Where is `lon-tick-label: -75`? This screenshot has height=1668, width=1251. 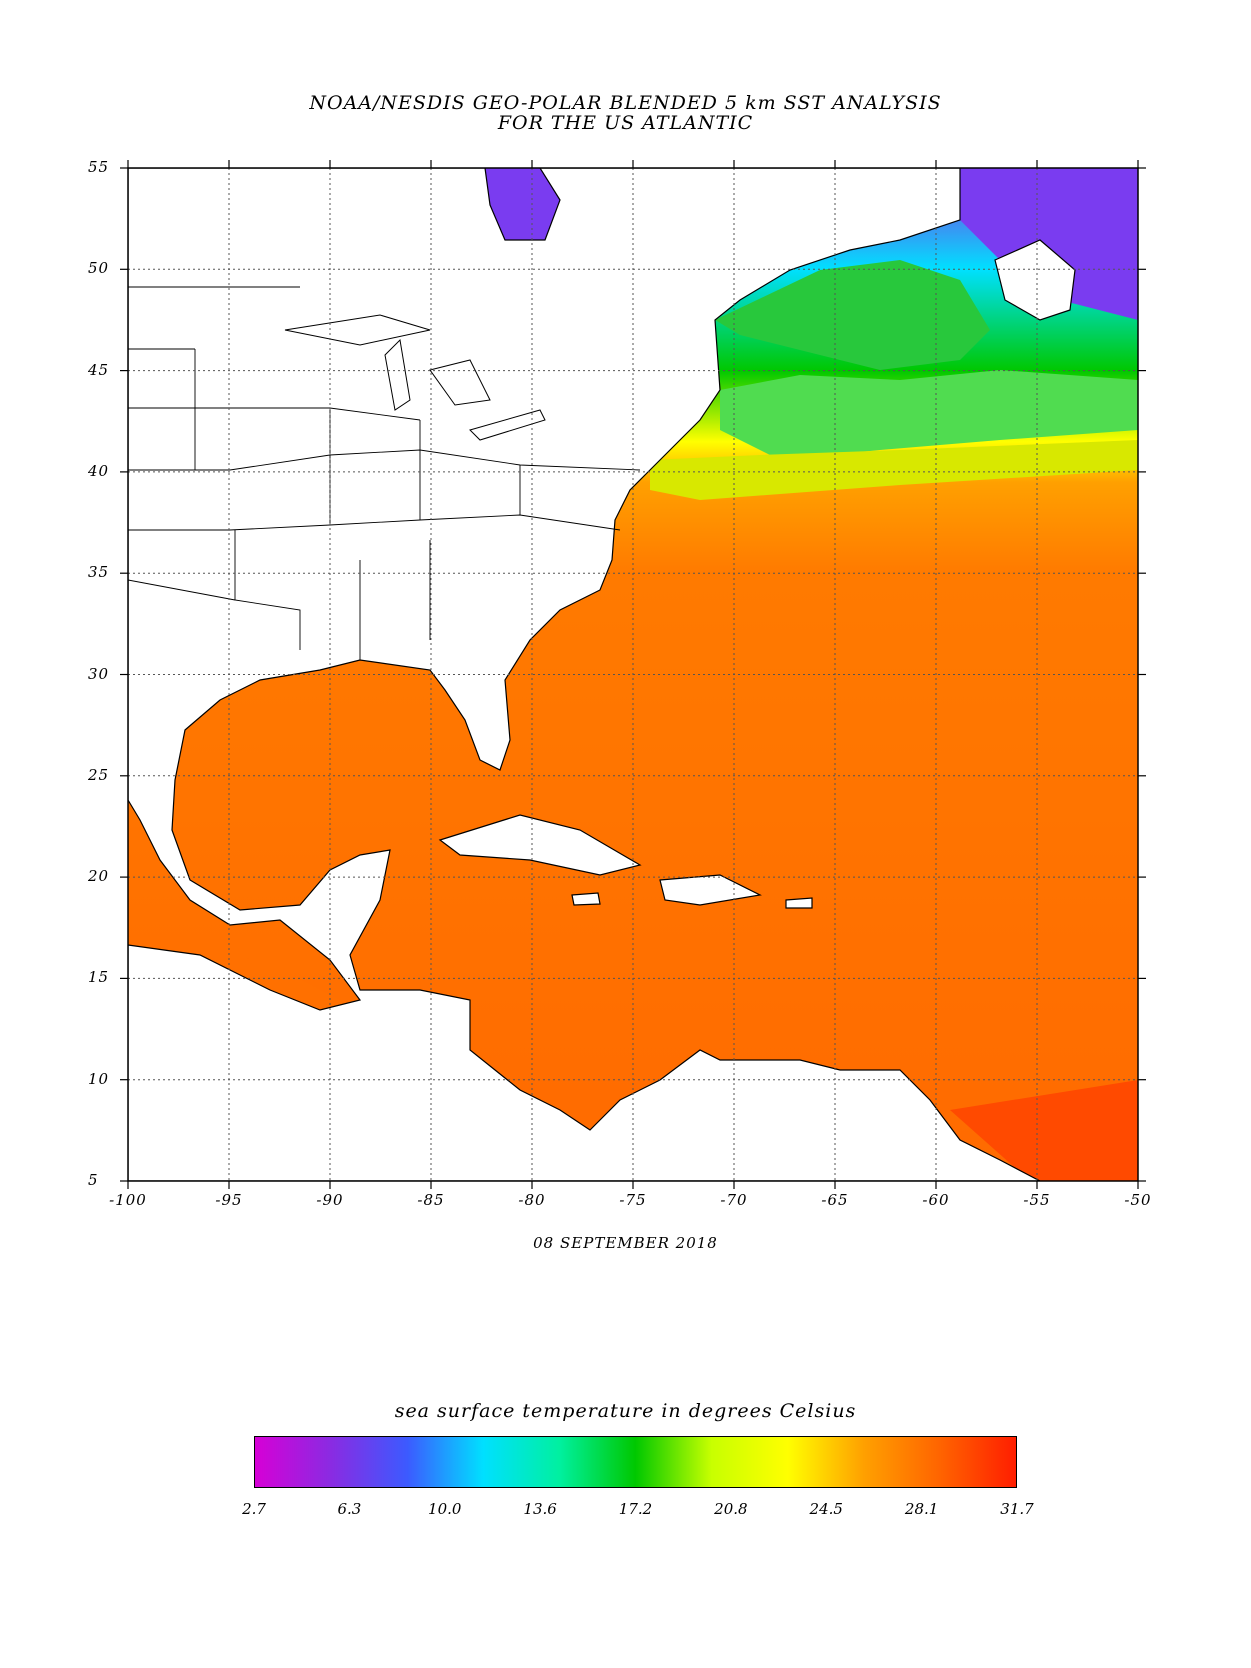
lon-tick-label: -75 is located at coordinates (633, 1200).